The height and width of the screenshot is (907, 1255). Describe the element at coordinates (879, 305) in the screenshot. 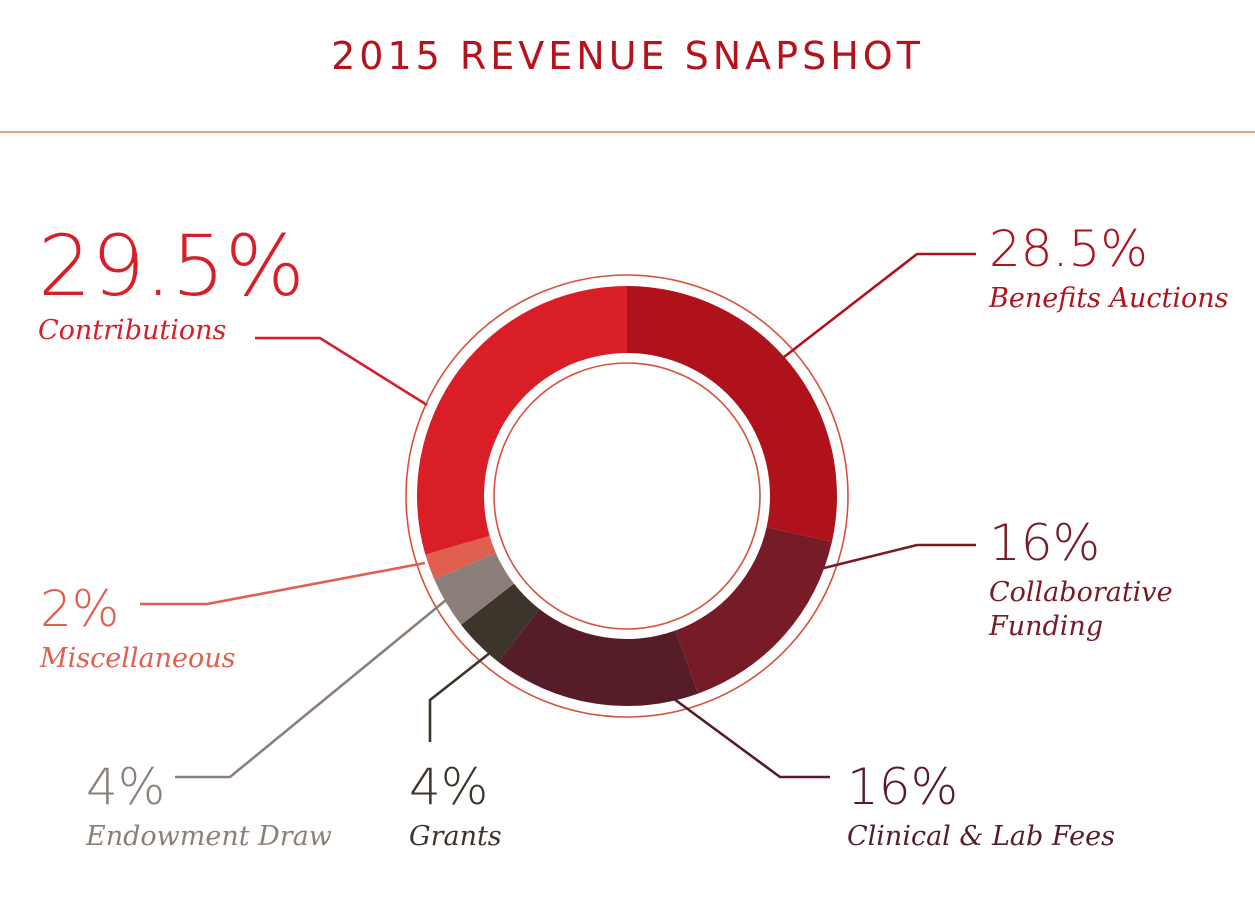

I see `leader-benefits-auctions` at that location.